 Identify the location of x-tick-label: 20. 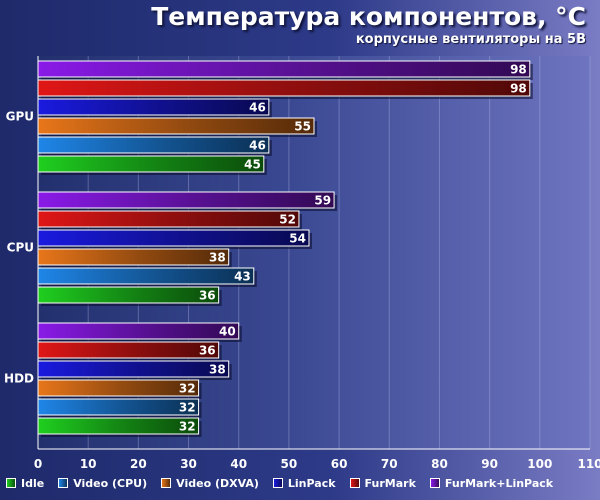
(138, 464).